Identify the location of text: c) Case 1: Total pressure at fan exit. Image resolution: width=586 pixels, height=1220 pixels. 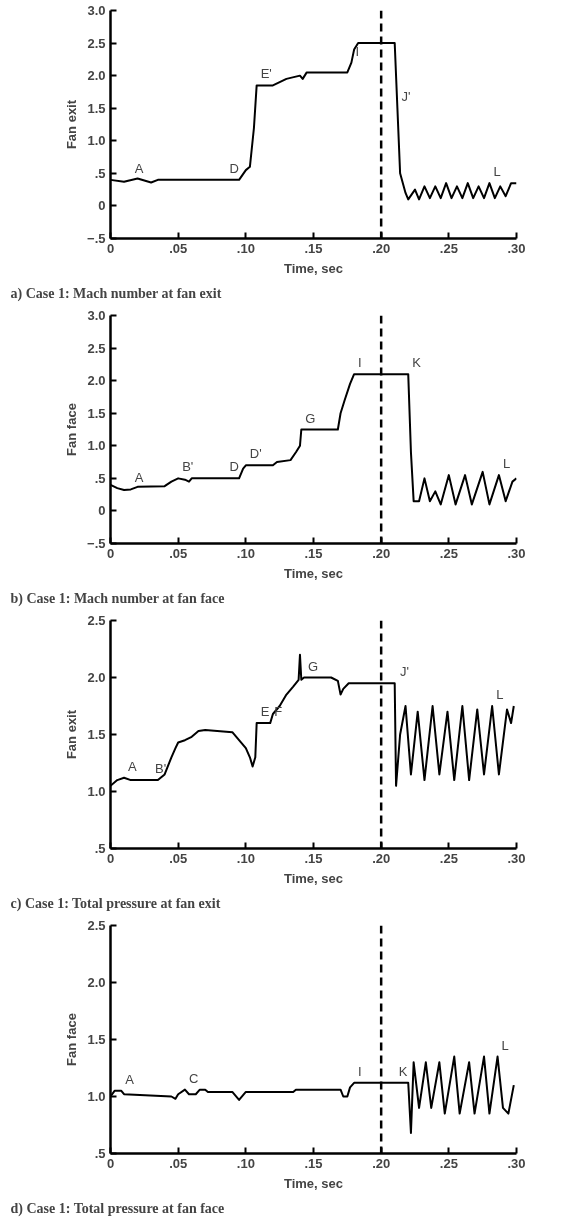
(115, 903).